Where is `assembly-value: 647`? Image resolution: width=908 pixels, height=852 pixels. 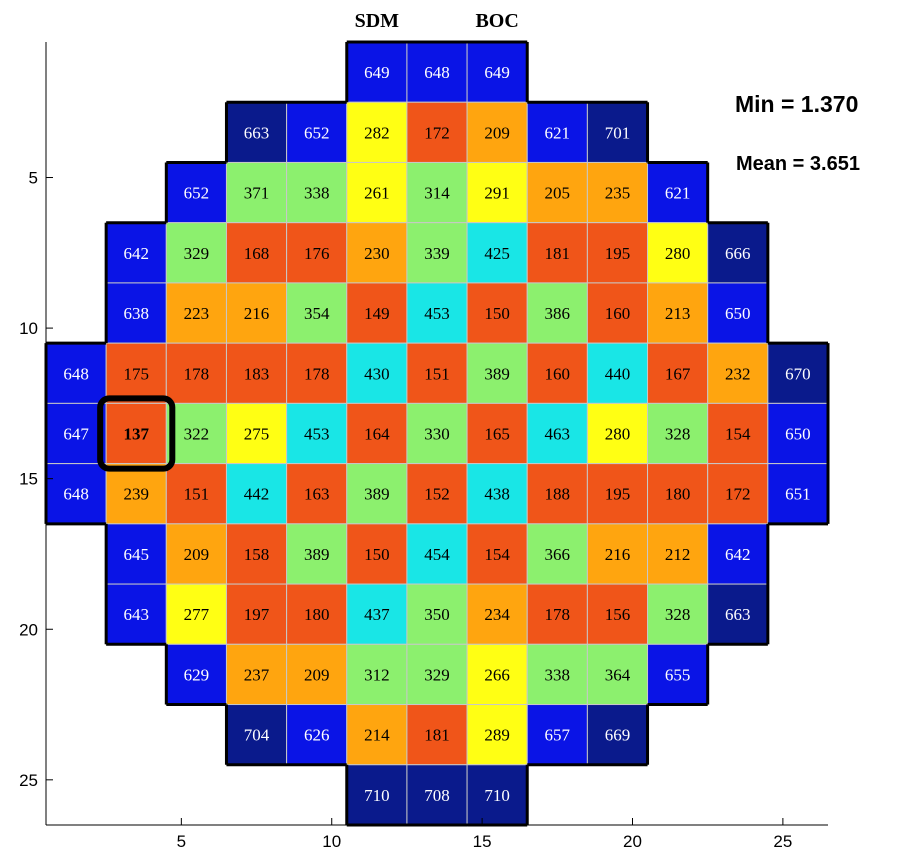 assembly-value: 647 is located at coordinates (76, 434).